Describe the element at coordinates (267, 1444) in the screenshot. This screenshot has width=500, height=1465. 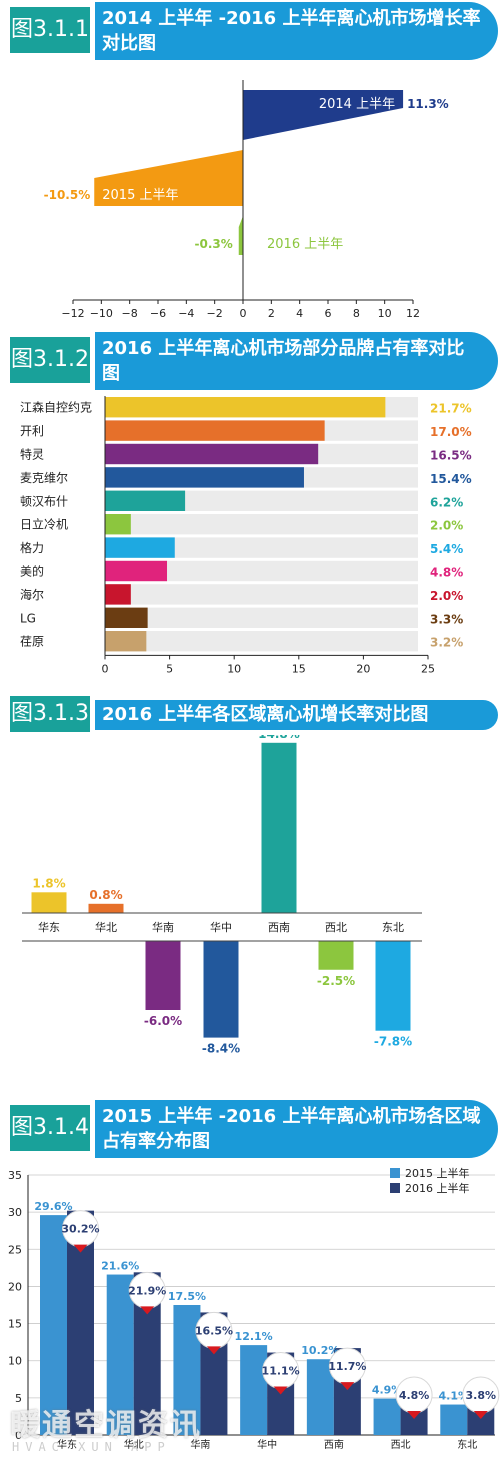
I see `x-category-label: 华中` at that location.